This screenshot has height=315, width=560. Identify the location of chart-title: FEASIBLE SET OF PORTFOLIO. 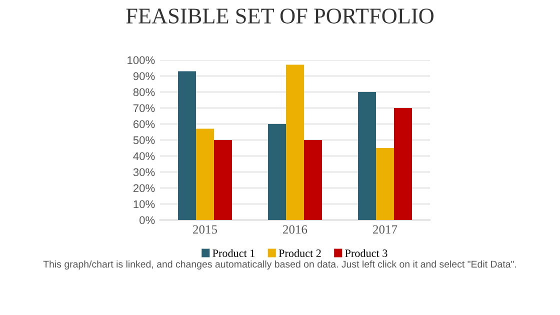
(280, 16).